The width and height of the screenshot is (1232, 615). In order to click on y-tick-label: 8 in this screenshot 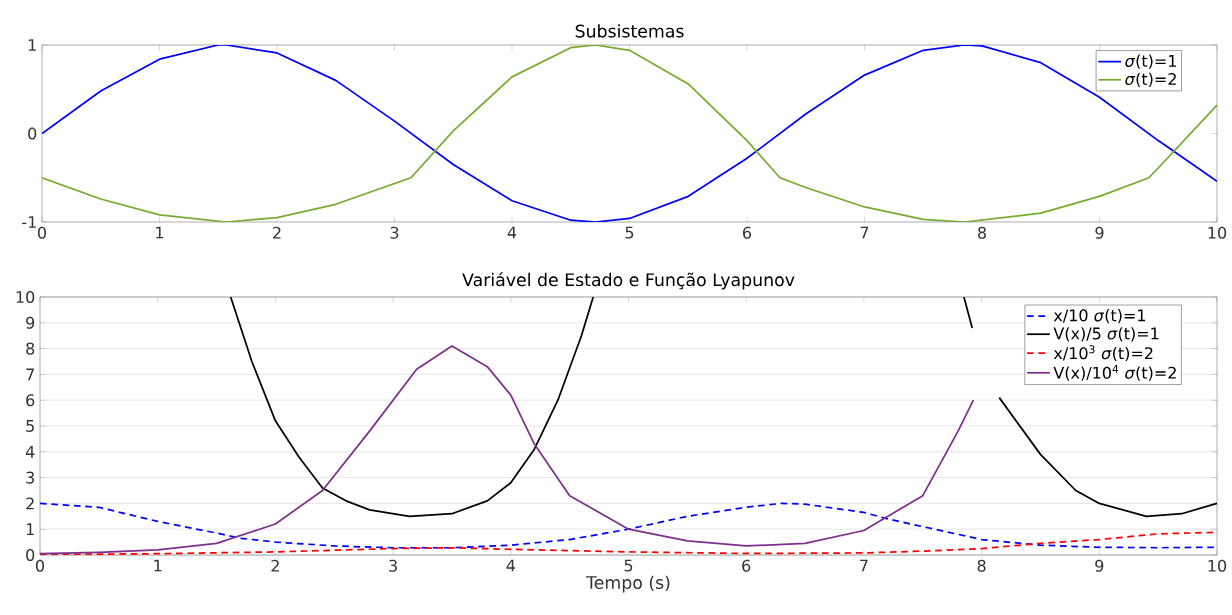, I will do `click(30, 348)`.